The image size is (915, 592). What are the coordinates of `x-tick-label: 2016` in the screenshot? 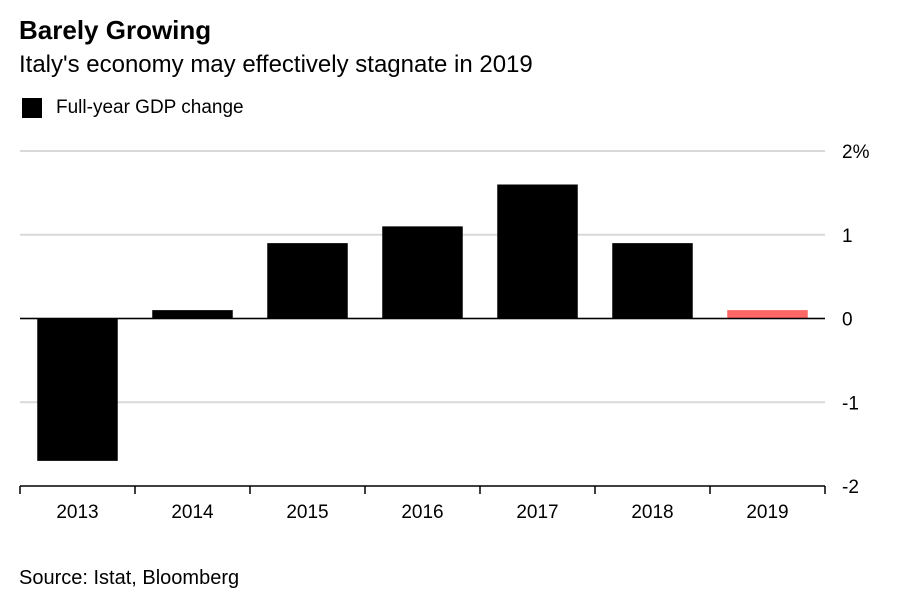 It's located at (422, 512).